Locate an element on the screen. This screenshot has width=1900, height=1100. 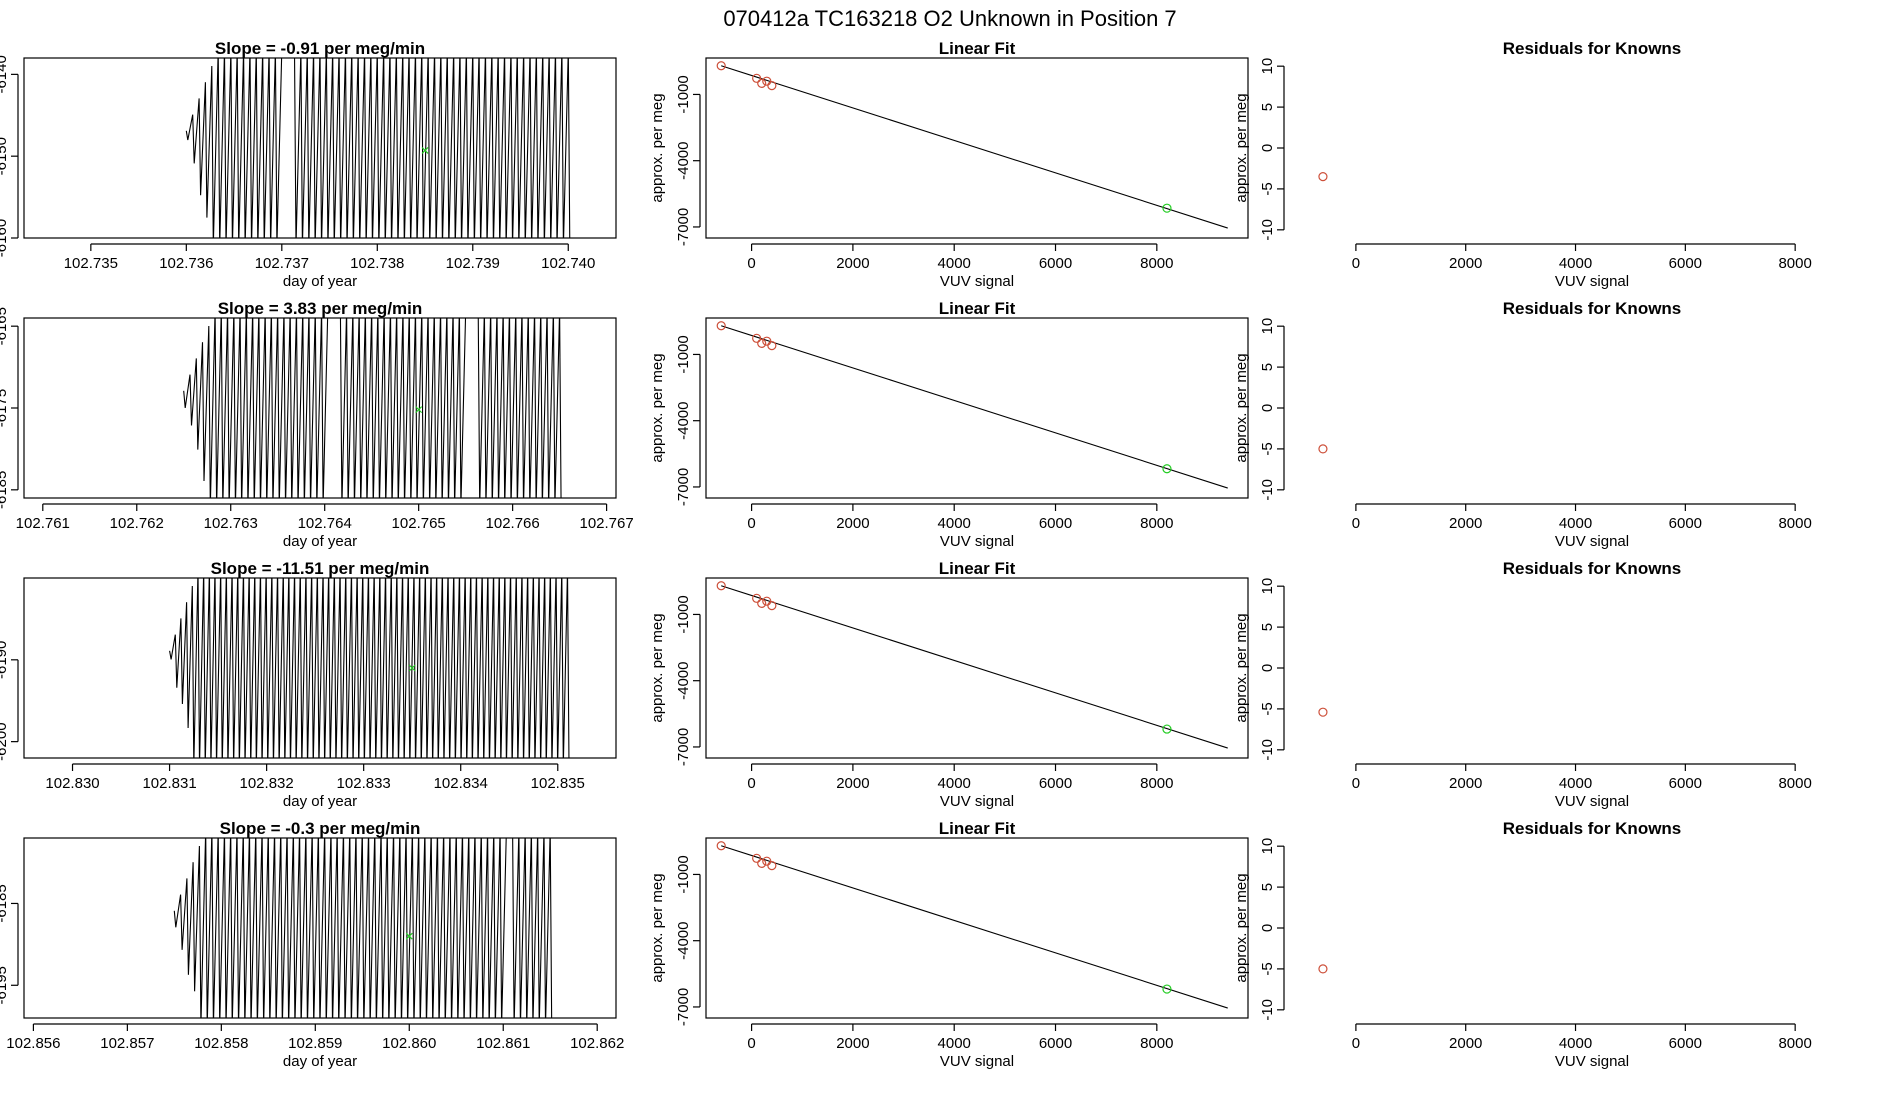
x-tick-label: 102.833 is located at coordinates (364, 783).